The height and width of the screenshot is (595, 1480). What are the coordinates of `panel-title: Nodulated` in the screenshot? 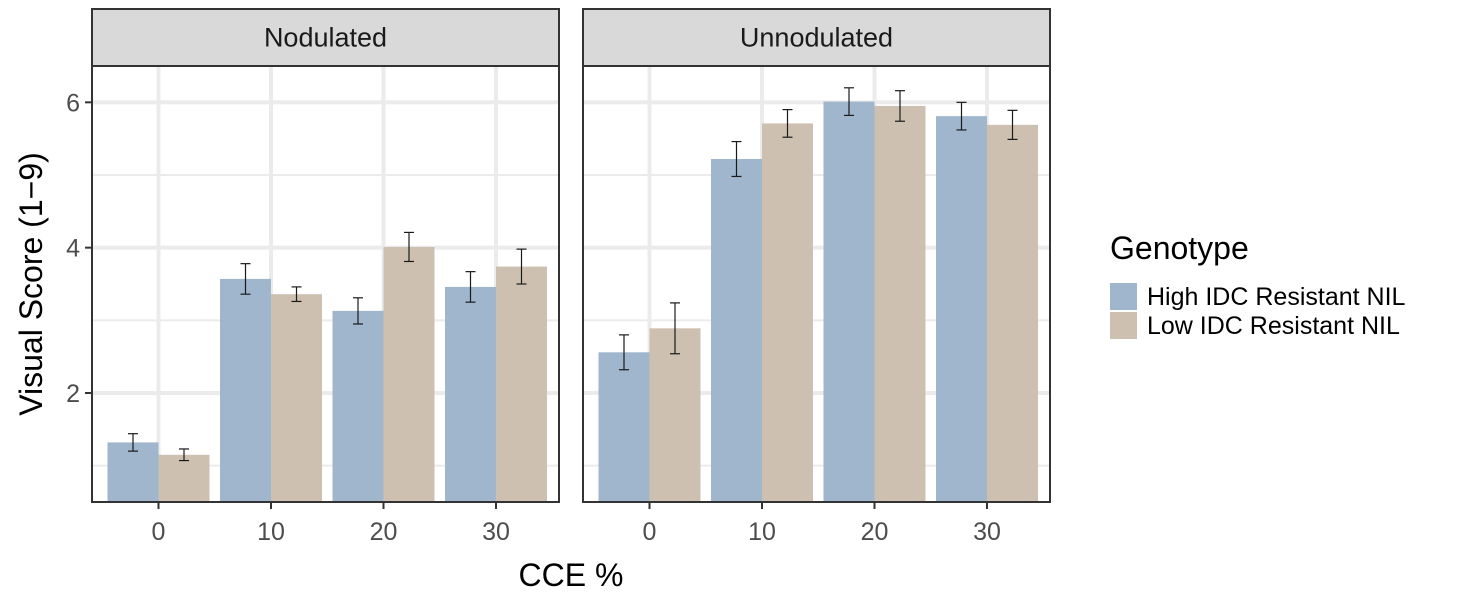 It's located at (325, 38).